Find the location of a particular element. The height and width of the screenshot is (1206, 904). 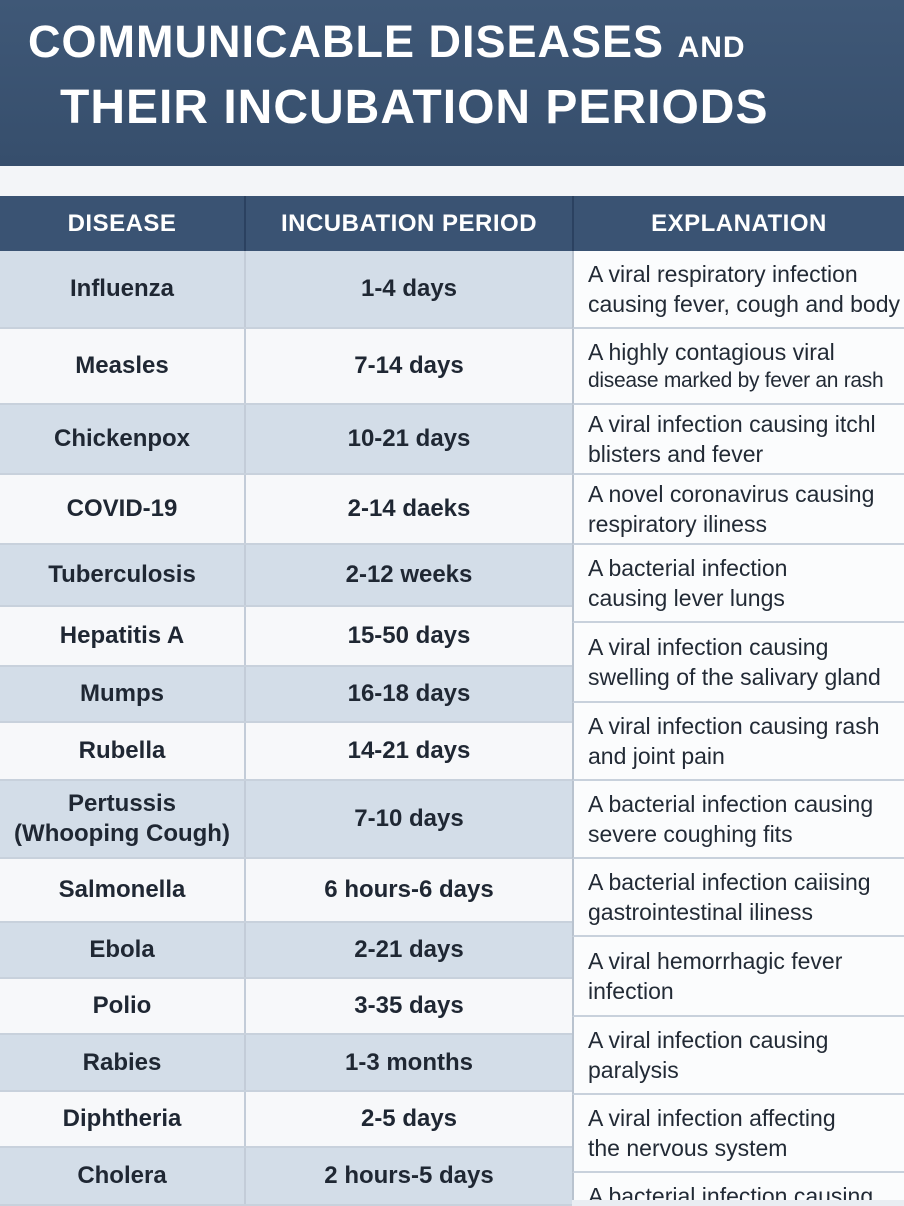

period-cell: 14-21 days is located at coordinates (409, 750).